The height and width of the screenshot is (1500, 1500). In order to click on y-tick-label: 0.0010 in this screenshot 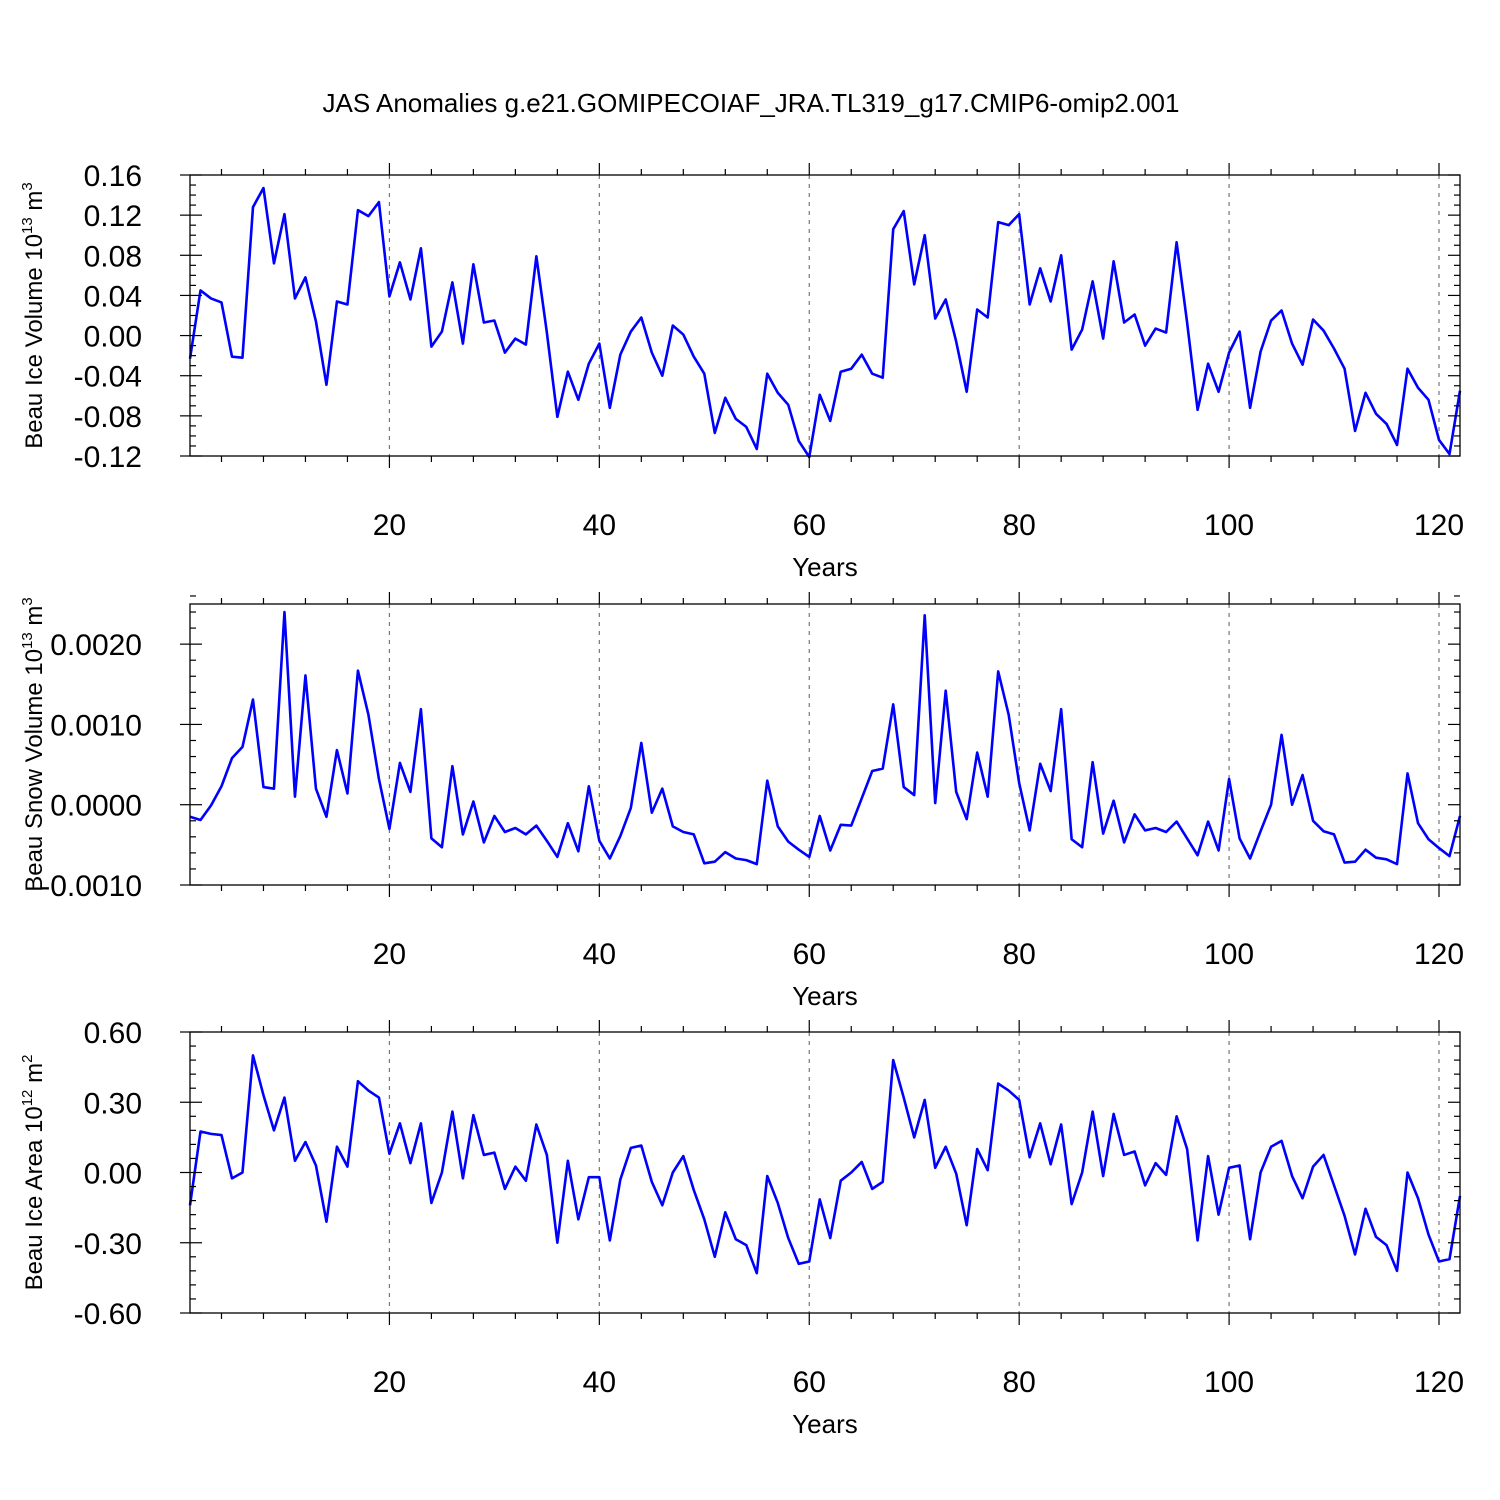, I will do `click(96, 725)`.